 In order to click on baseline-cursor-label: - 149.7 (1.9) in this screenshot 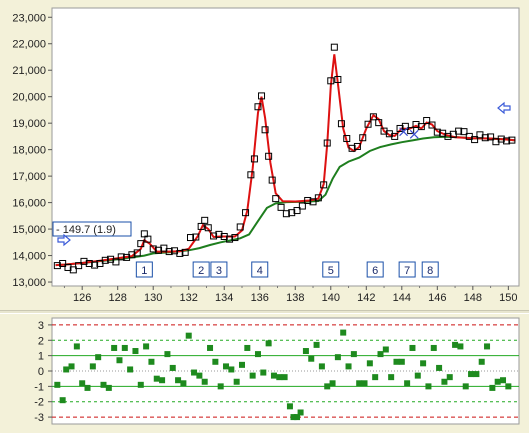, I will do `click(92, 229)`.